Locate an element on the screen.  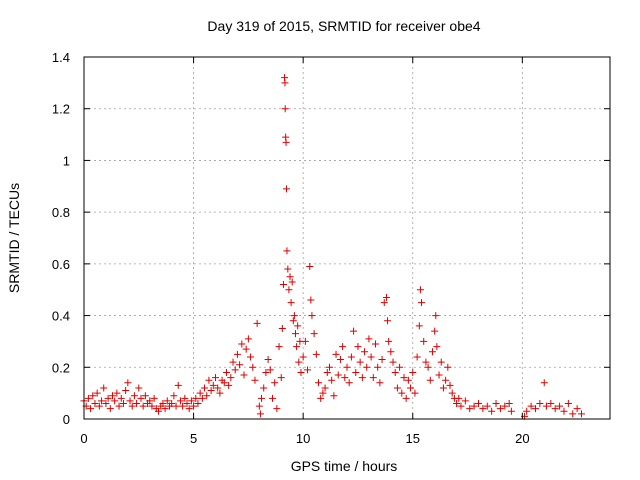
y-tick-label: 1.2 is located at coordinates (61, 109).